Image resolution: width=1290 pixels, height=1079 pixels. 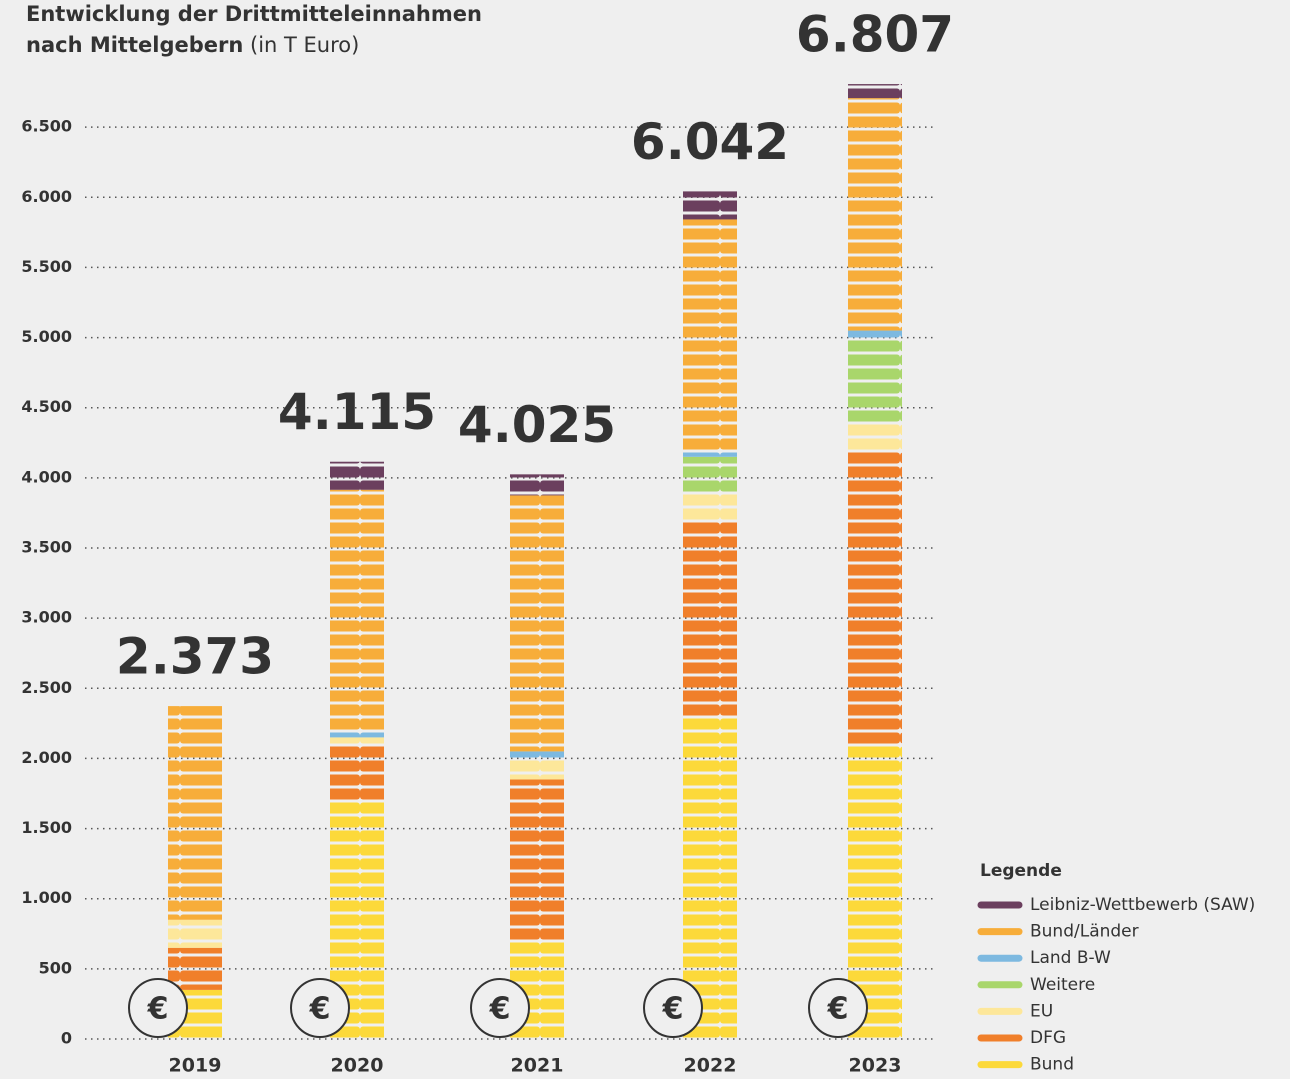 What do you see at coordinates (1142, 905) in the screenshot?
I see `legend-label: Leibniz-Wettbewerb (SAW)` at bounding box center [1142, 905].